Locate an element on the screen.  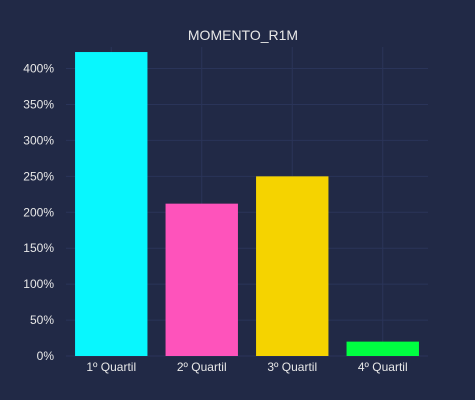
y-tick-label: 350% is located at coordinates (38, 104).